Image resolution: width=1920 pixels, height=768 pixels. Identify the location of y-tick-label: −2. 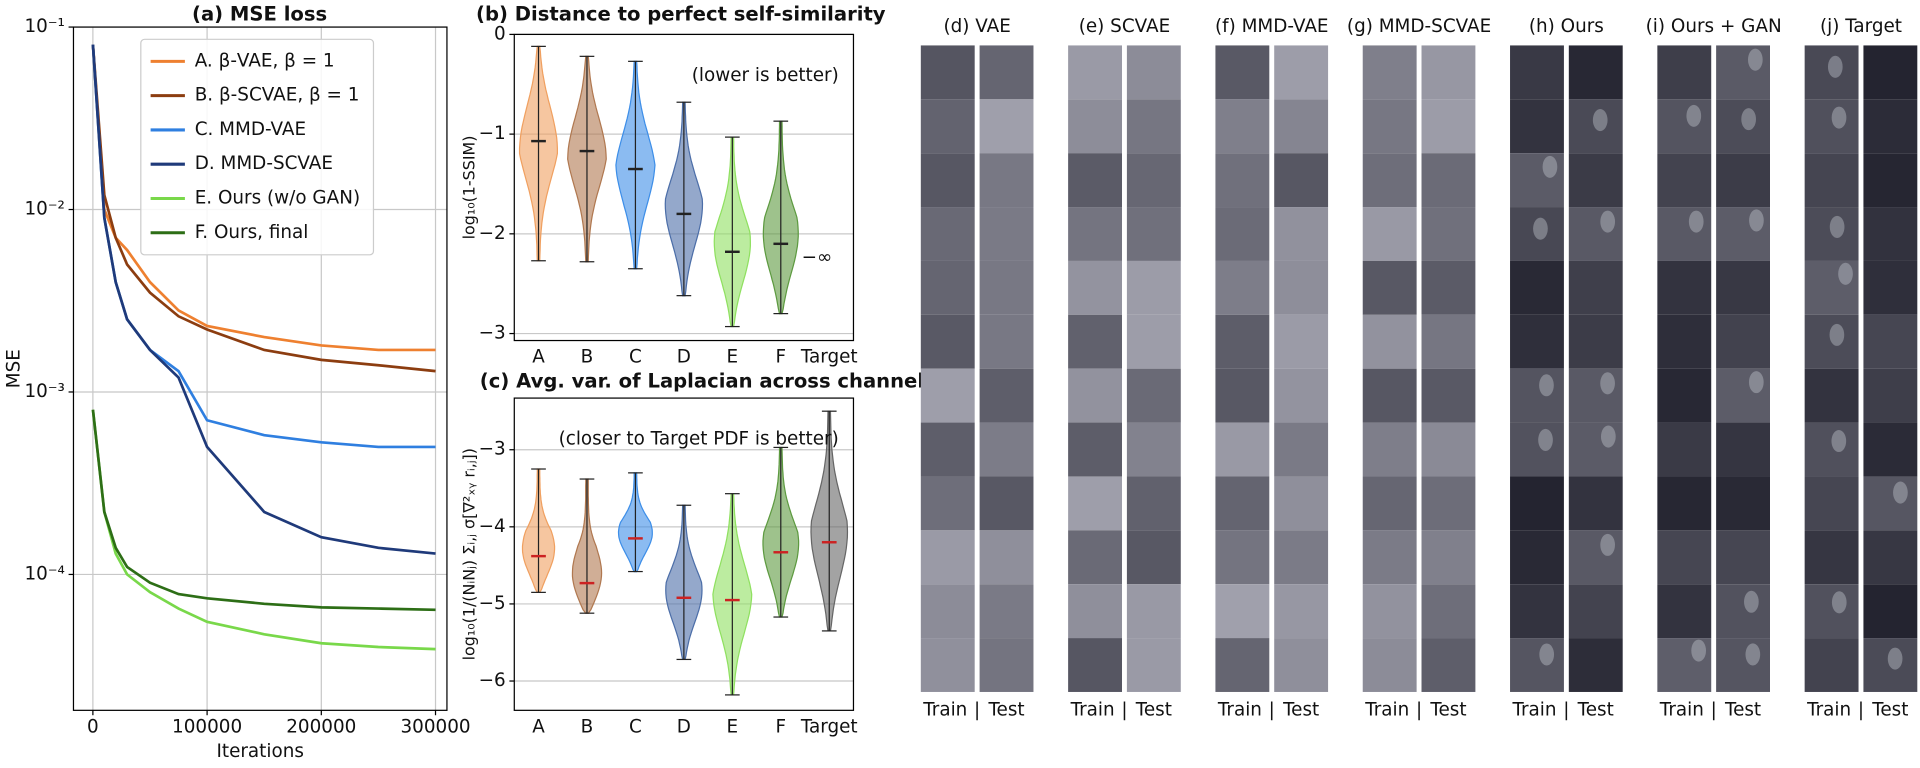
(492, 233).